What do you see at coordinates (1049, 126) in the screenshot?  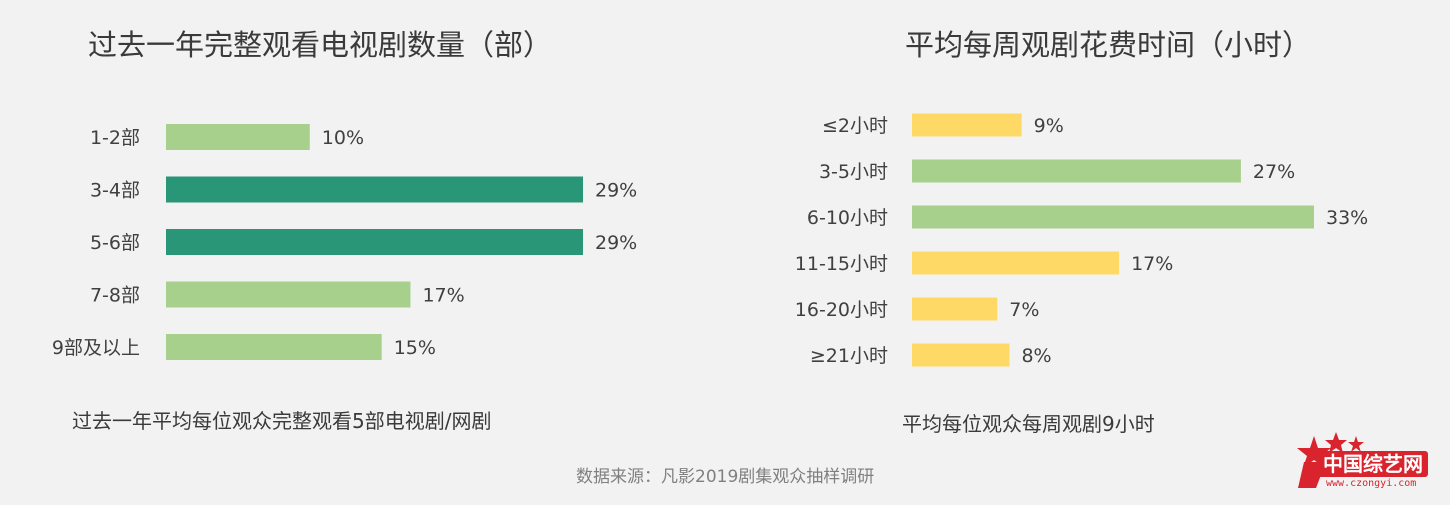 I see `right-value-label: 9%` at bounding box center [1049, 126].